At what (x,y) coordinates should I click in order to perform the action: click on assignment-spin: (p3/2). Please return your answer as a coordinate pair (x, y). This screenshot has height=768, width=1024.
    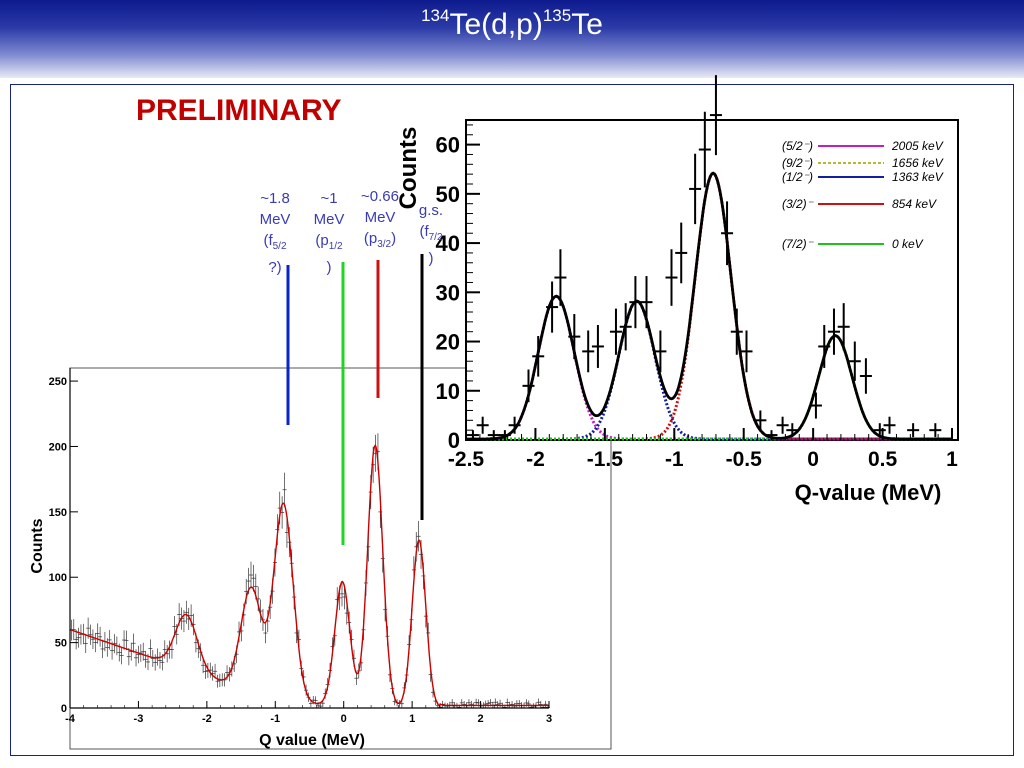
    Looking at the image, I should click on (380, 240).